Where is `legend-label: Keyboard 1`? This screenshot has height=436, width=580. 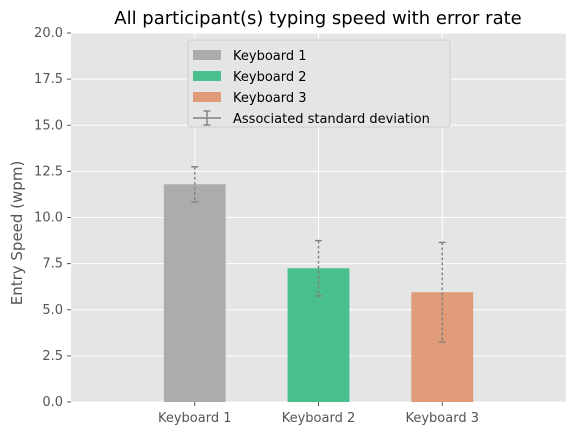
legend-label: Keyboard 1 is located at coordinates (270, 56).